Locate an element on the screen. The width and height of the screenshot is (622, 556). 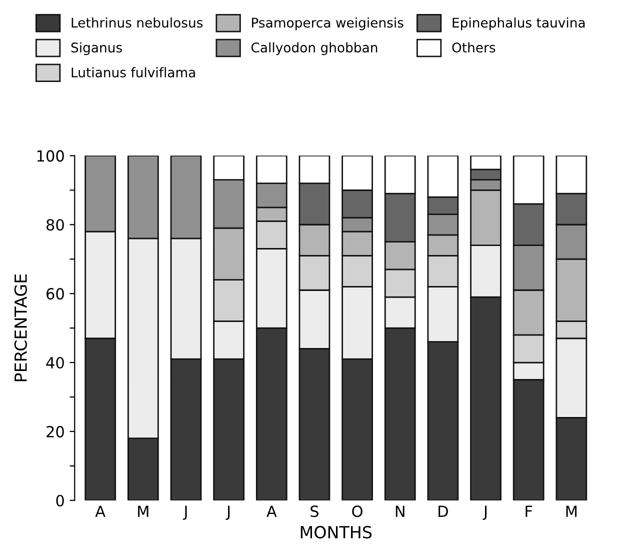
legend-label: Psamoperca weigiensis is located at coordinates (328, 23).